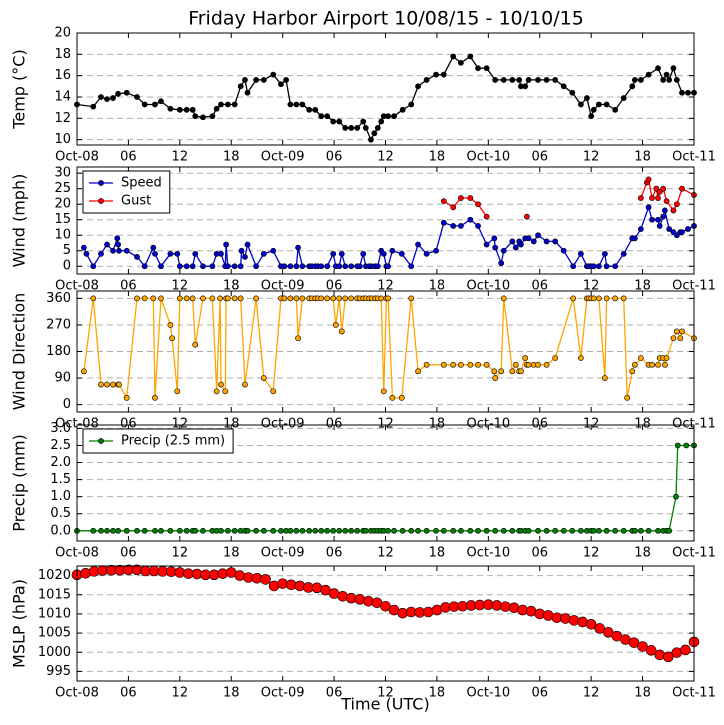 The height and width of the screenshot is (725, 724). What do you see at coordinates (19, 352) in the screenshot?
I see `y-axis-label: Wind Direction` at bounding box center [19, 352].